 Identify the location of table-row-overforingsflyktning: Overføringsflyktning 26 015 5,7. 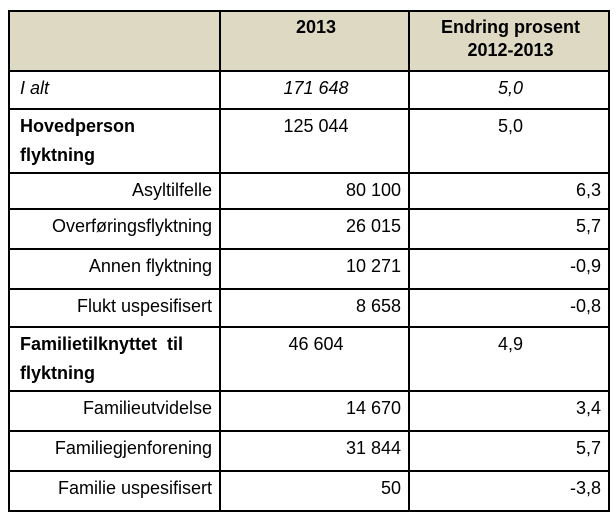
(309, 229).